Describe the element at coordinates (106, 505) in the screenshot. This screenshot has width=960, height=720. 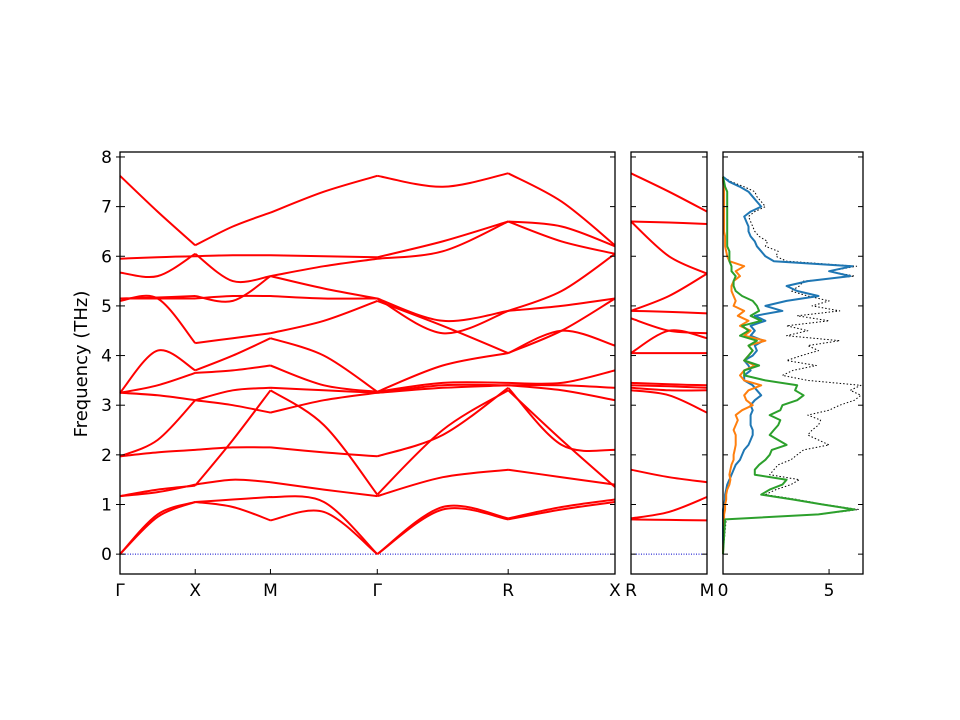
I see `y-tick-label: 1` at that location.